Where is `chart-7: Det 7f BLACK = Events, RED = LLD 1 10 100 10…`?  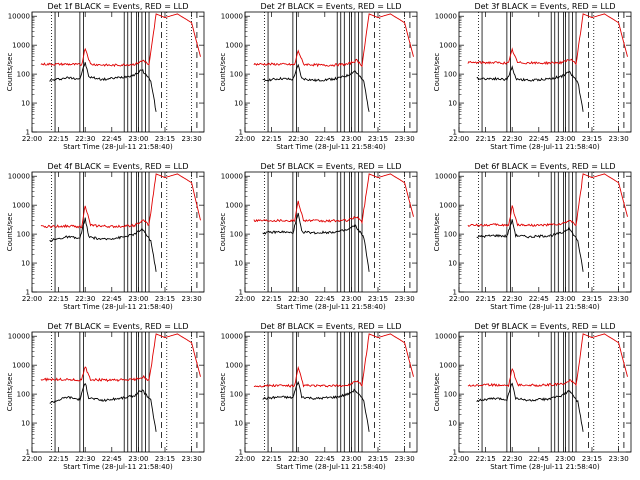 chart-7: Det 7f BLACK = Events, RED = LLD 1 10 100 10… is located at coordinates (105, 396).